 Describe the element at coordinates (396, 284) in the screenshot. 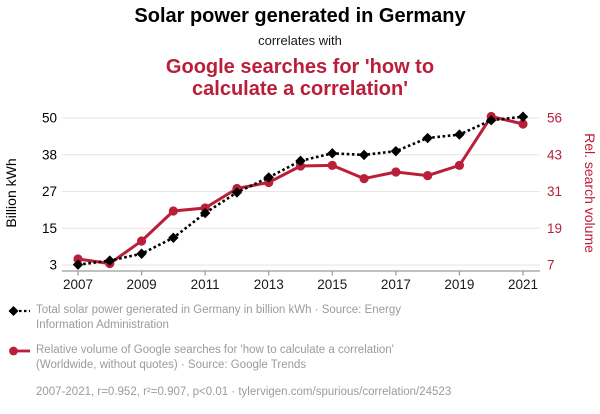

I see `x-axis-tick-label: 2017` at that location.